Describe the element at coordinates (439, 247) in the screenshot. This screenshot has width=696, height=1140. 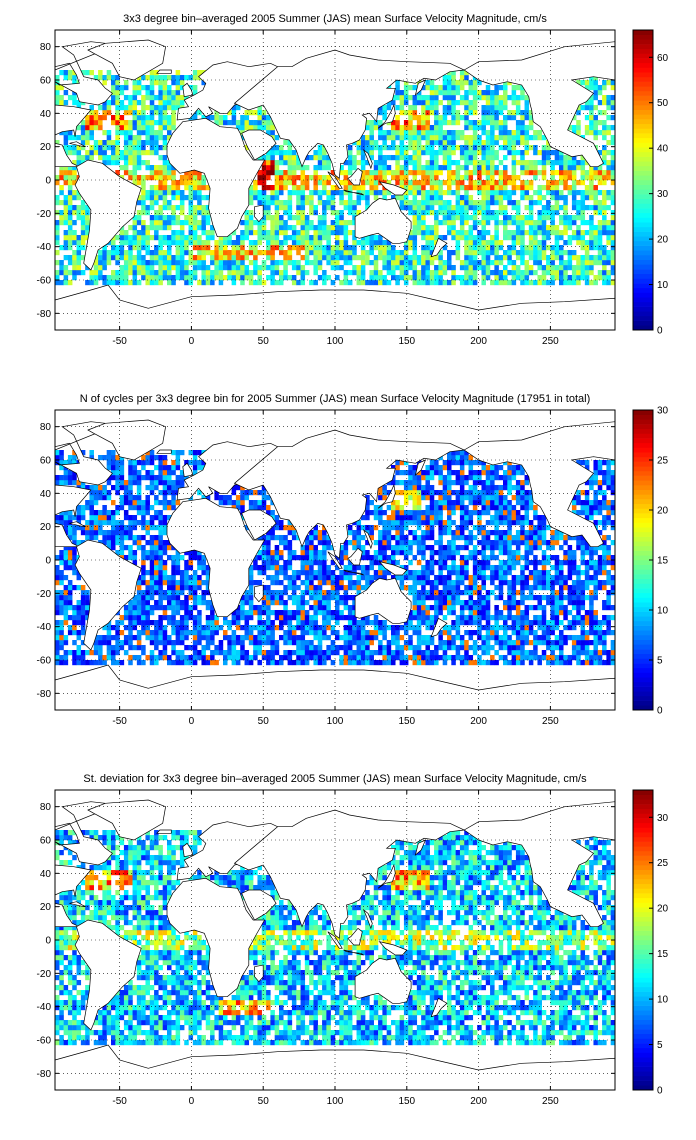
I see `land-mass` at that location.